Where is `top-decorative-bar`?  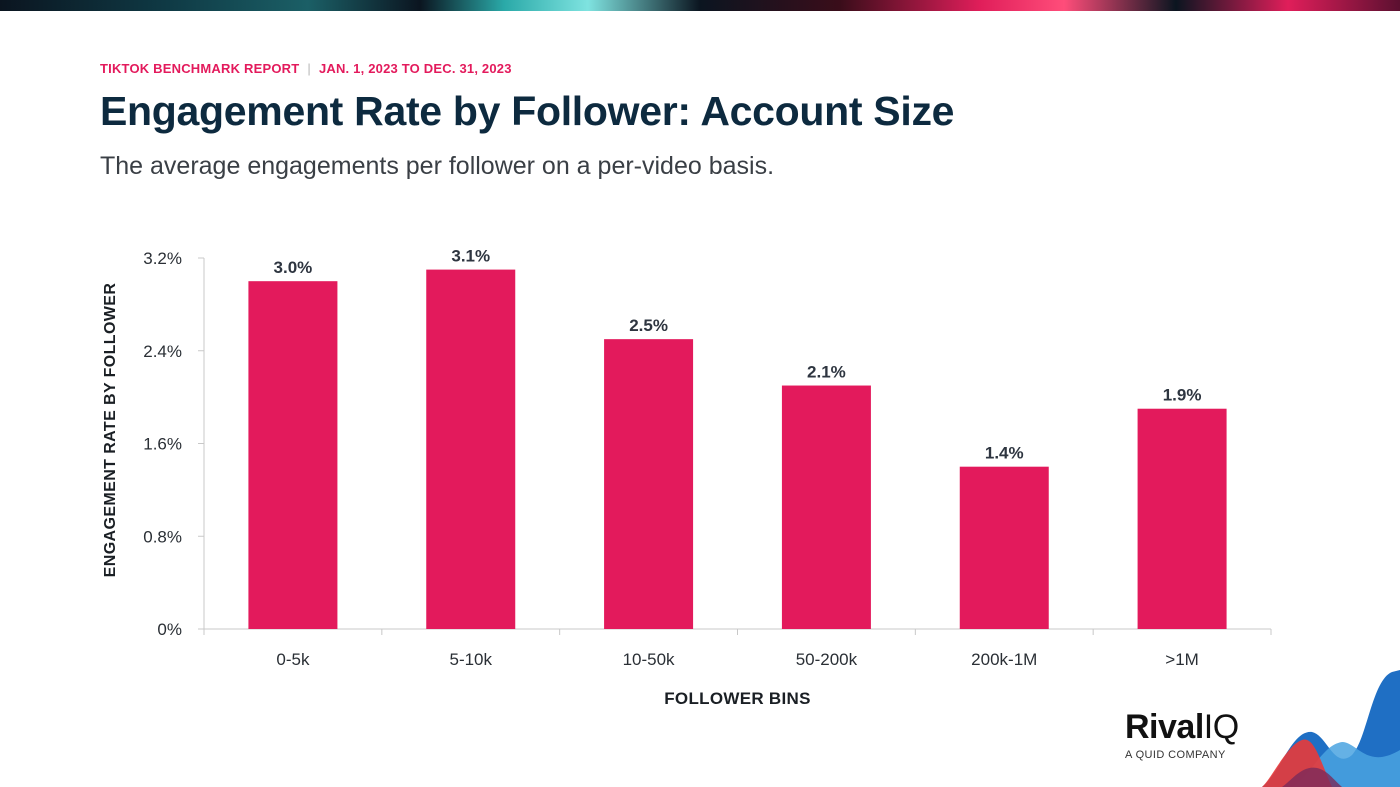 top-decorative-bar is located at coordinates (700, 5).